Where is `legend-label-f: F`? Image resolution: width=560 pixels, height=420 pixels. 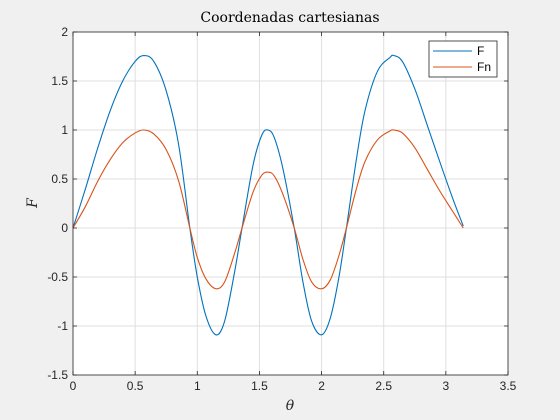
legend-label-f: F is located at coordinates (480, 51).